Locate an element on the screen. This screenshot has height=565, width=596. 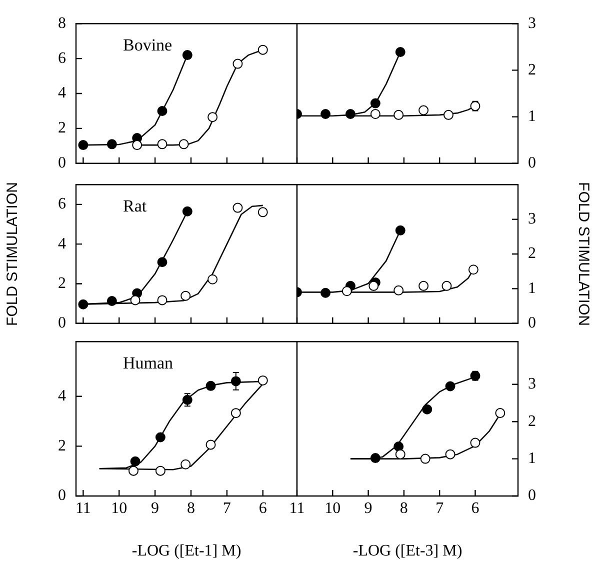
y-tick-label: 8 is located at coordinates (62, 23).